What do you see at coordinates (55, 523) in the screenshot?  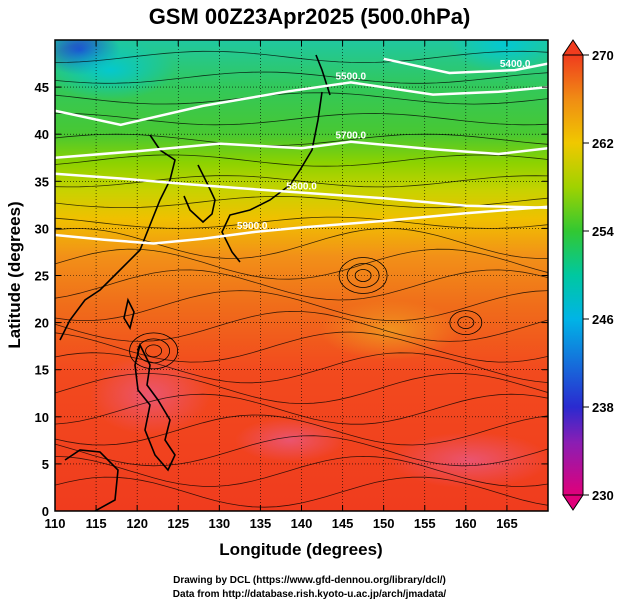 I see `x-tick-label: 110` at bounding box center [55, 523].